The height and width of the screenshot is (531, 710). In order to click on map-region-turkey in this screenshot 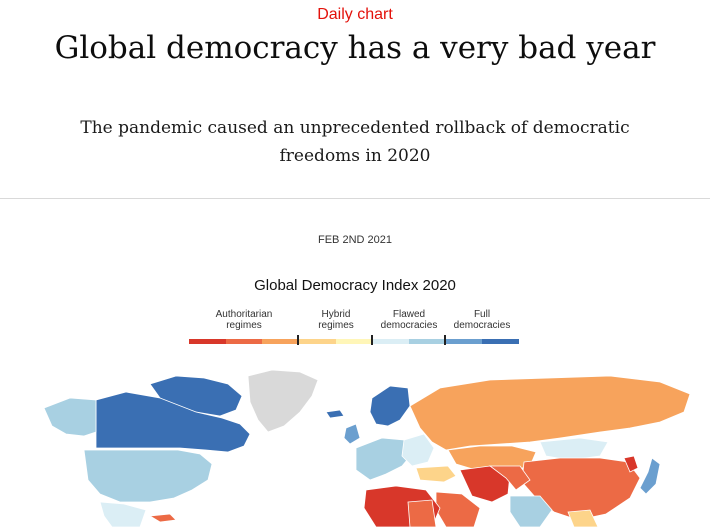, I will do `click(436, 474)`.